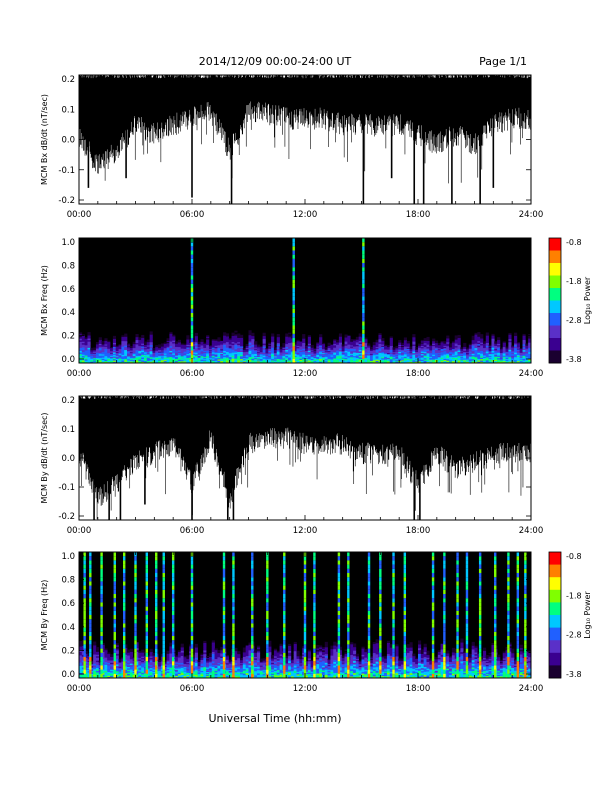 This screenshot has height=792, width=612. What do you see at coordinates (555, 300) in the screenshot?
I see `colorbar-frame` at bounding box center [555, 300].